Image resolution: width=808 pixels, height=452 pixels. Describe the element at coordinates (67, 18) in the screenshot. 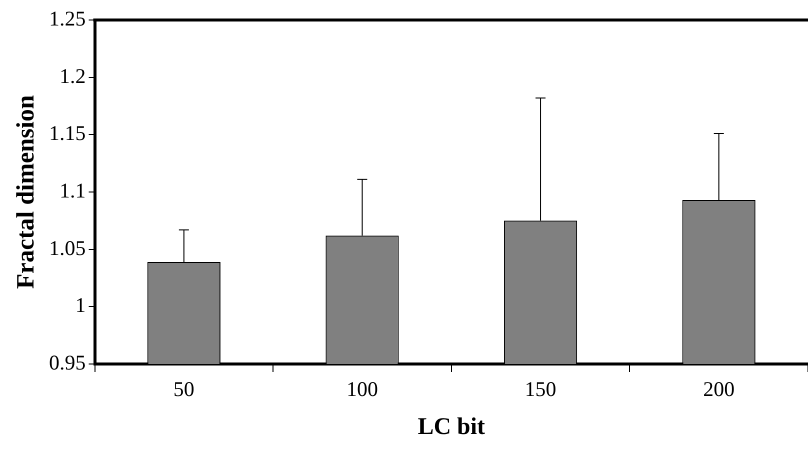

I see `y-tick-label: 1.25` at that location.